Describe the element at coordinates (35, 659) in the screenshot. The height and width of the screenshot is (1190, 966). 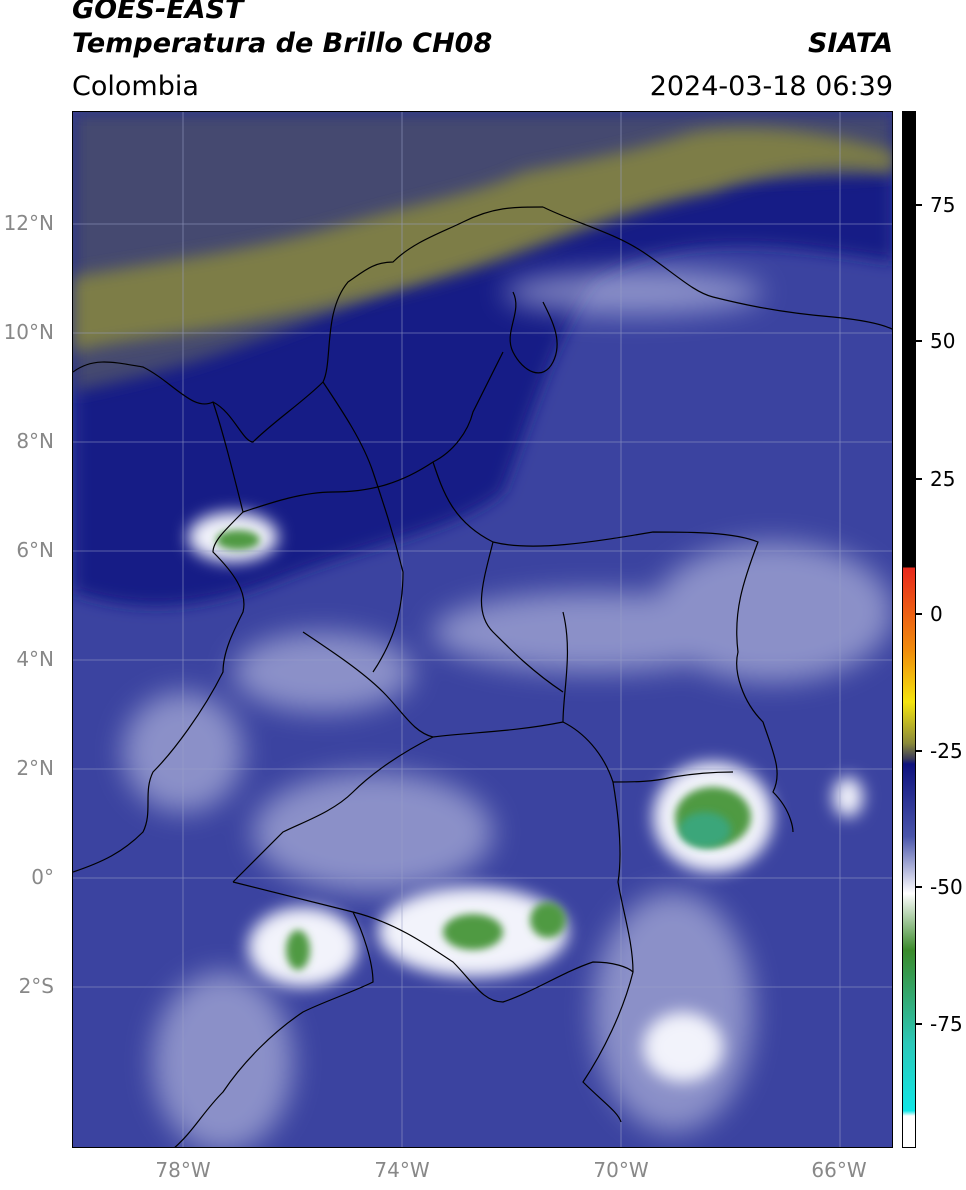
I see `lat-label: 4°N` at that location.